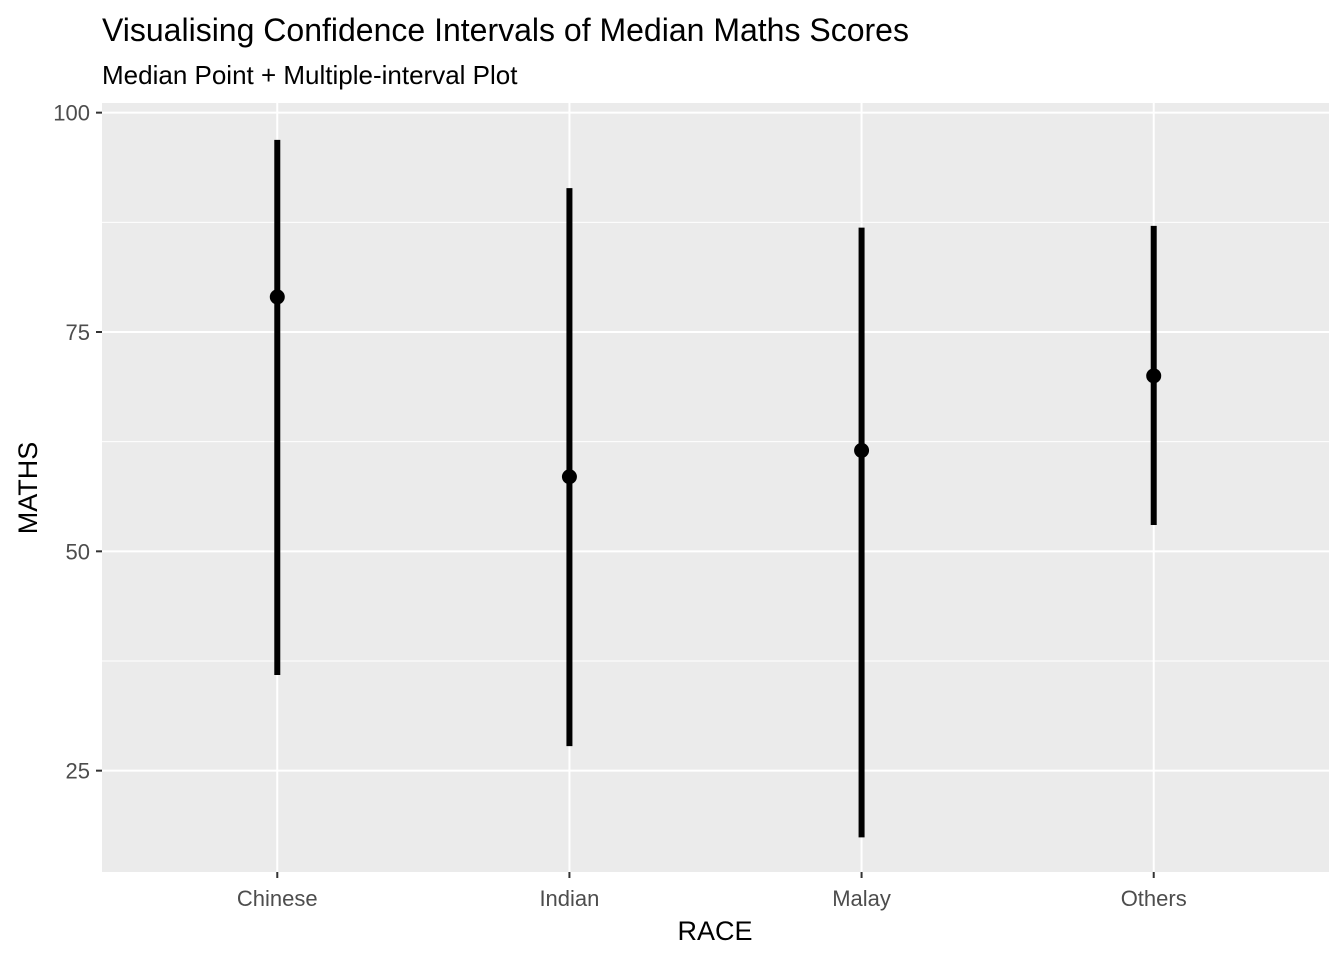 This screenshot has height=960, width=1344. I want to click on y-tick-label: 100, so click(71, 113).